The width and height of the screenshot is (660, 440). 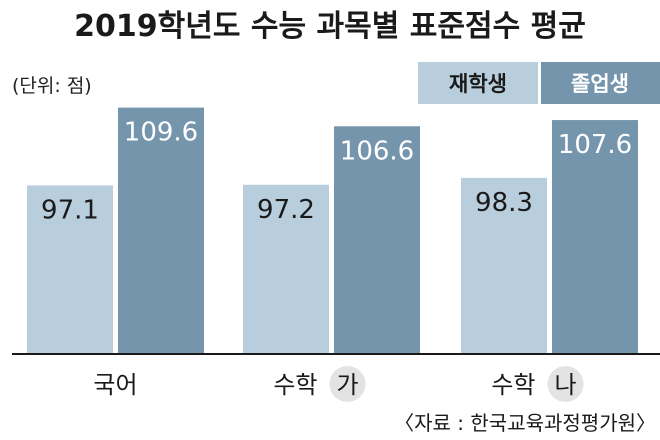 What do you see at coordinates (52, 86) in the screenshot?
I see `unit-label: (단위: 점)` at bounding box center [52, 86].